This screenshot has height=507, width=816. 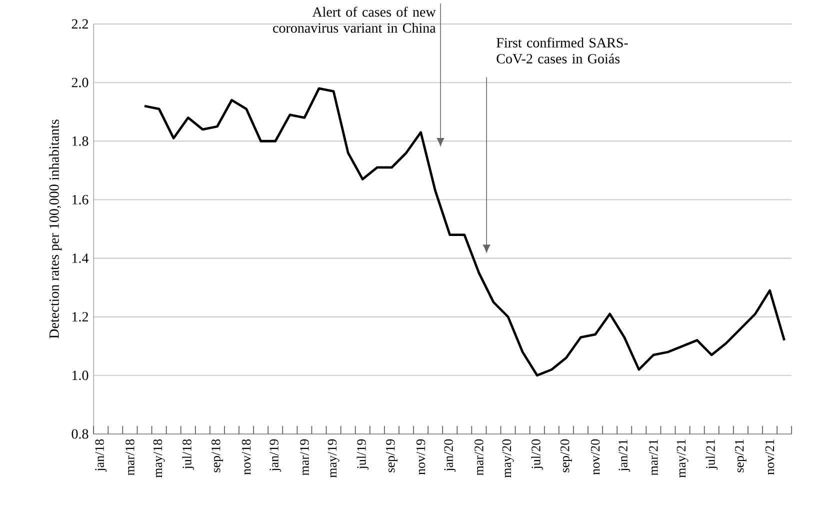 I want to click on x-tick-label: nov/18, so click(x=246, y=457).